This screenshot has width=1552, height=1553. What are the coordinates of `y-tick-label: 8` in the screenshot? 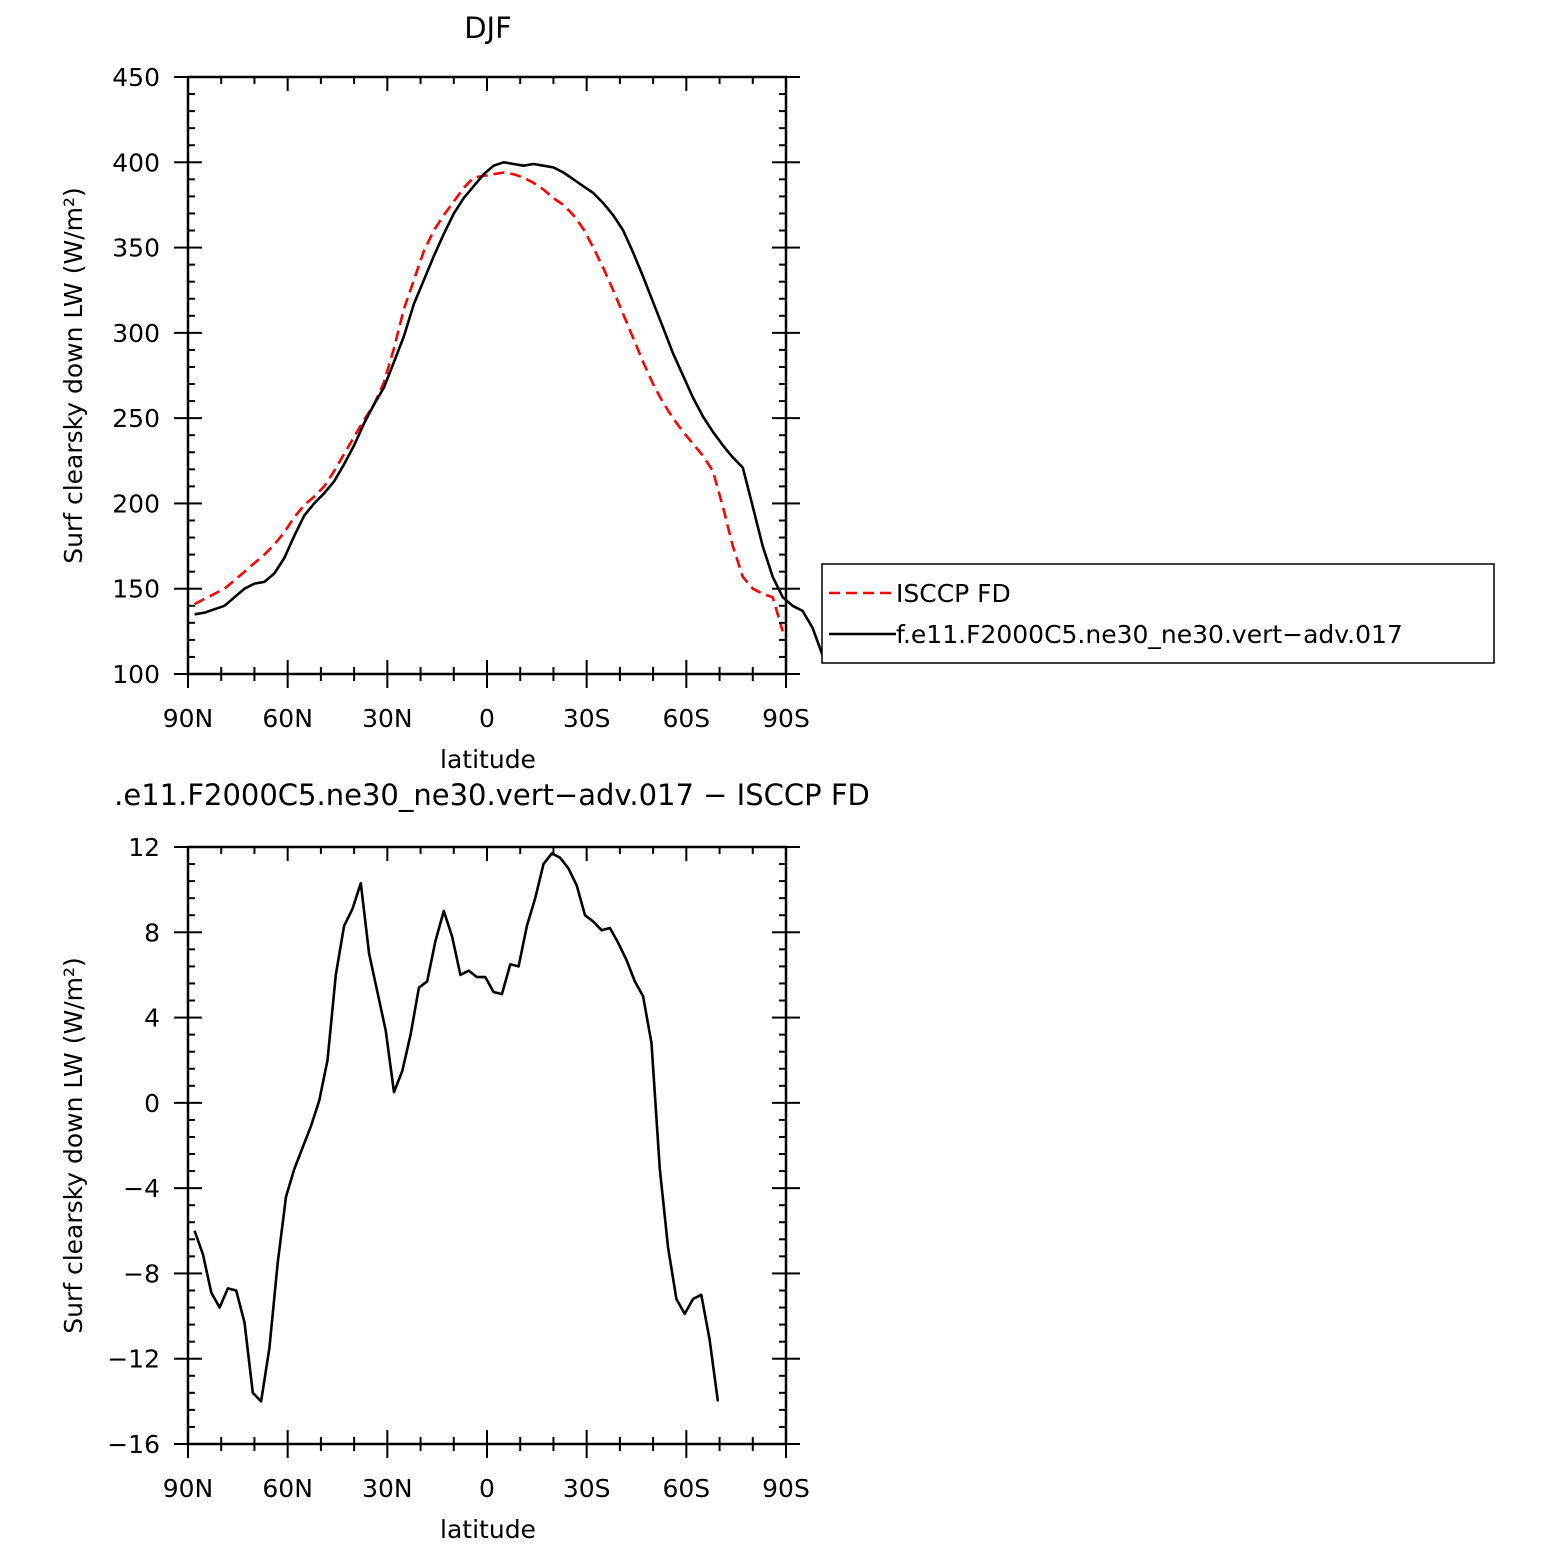 It's located at (152, 932).